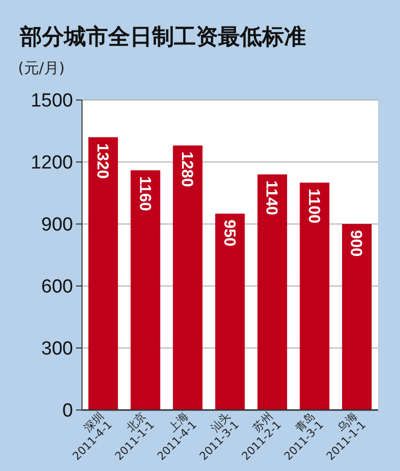  What do you see at coordinates (187, 169) in the screenshot?
I see `data-label: 1280` at bounding box center [187, 169].